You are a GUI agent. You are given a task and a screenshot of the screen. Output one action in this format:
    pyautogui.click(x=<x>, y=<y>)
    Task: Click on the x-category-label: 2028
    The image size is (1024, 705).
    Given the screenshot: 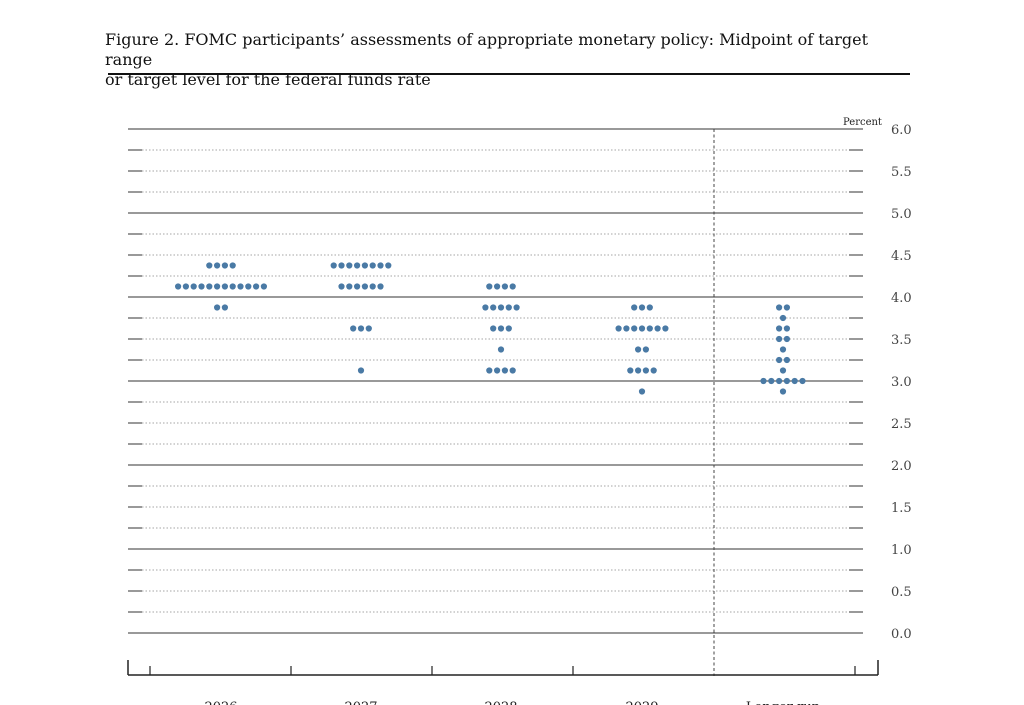 What is the action you would take?
    pyautogui.click(x=500, y=702)
    